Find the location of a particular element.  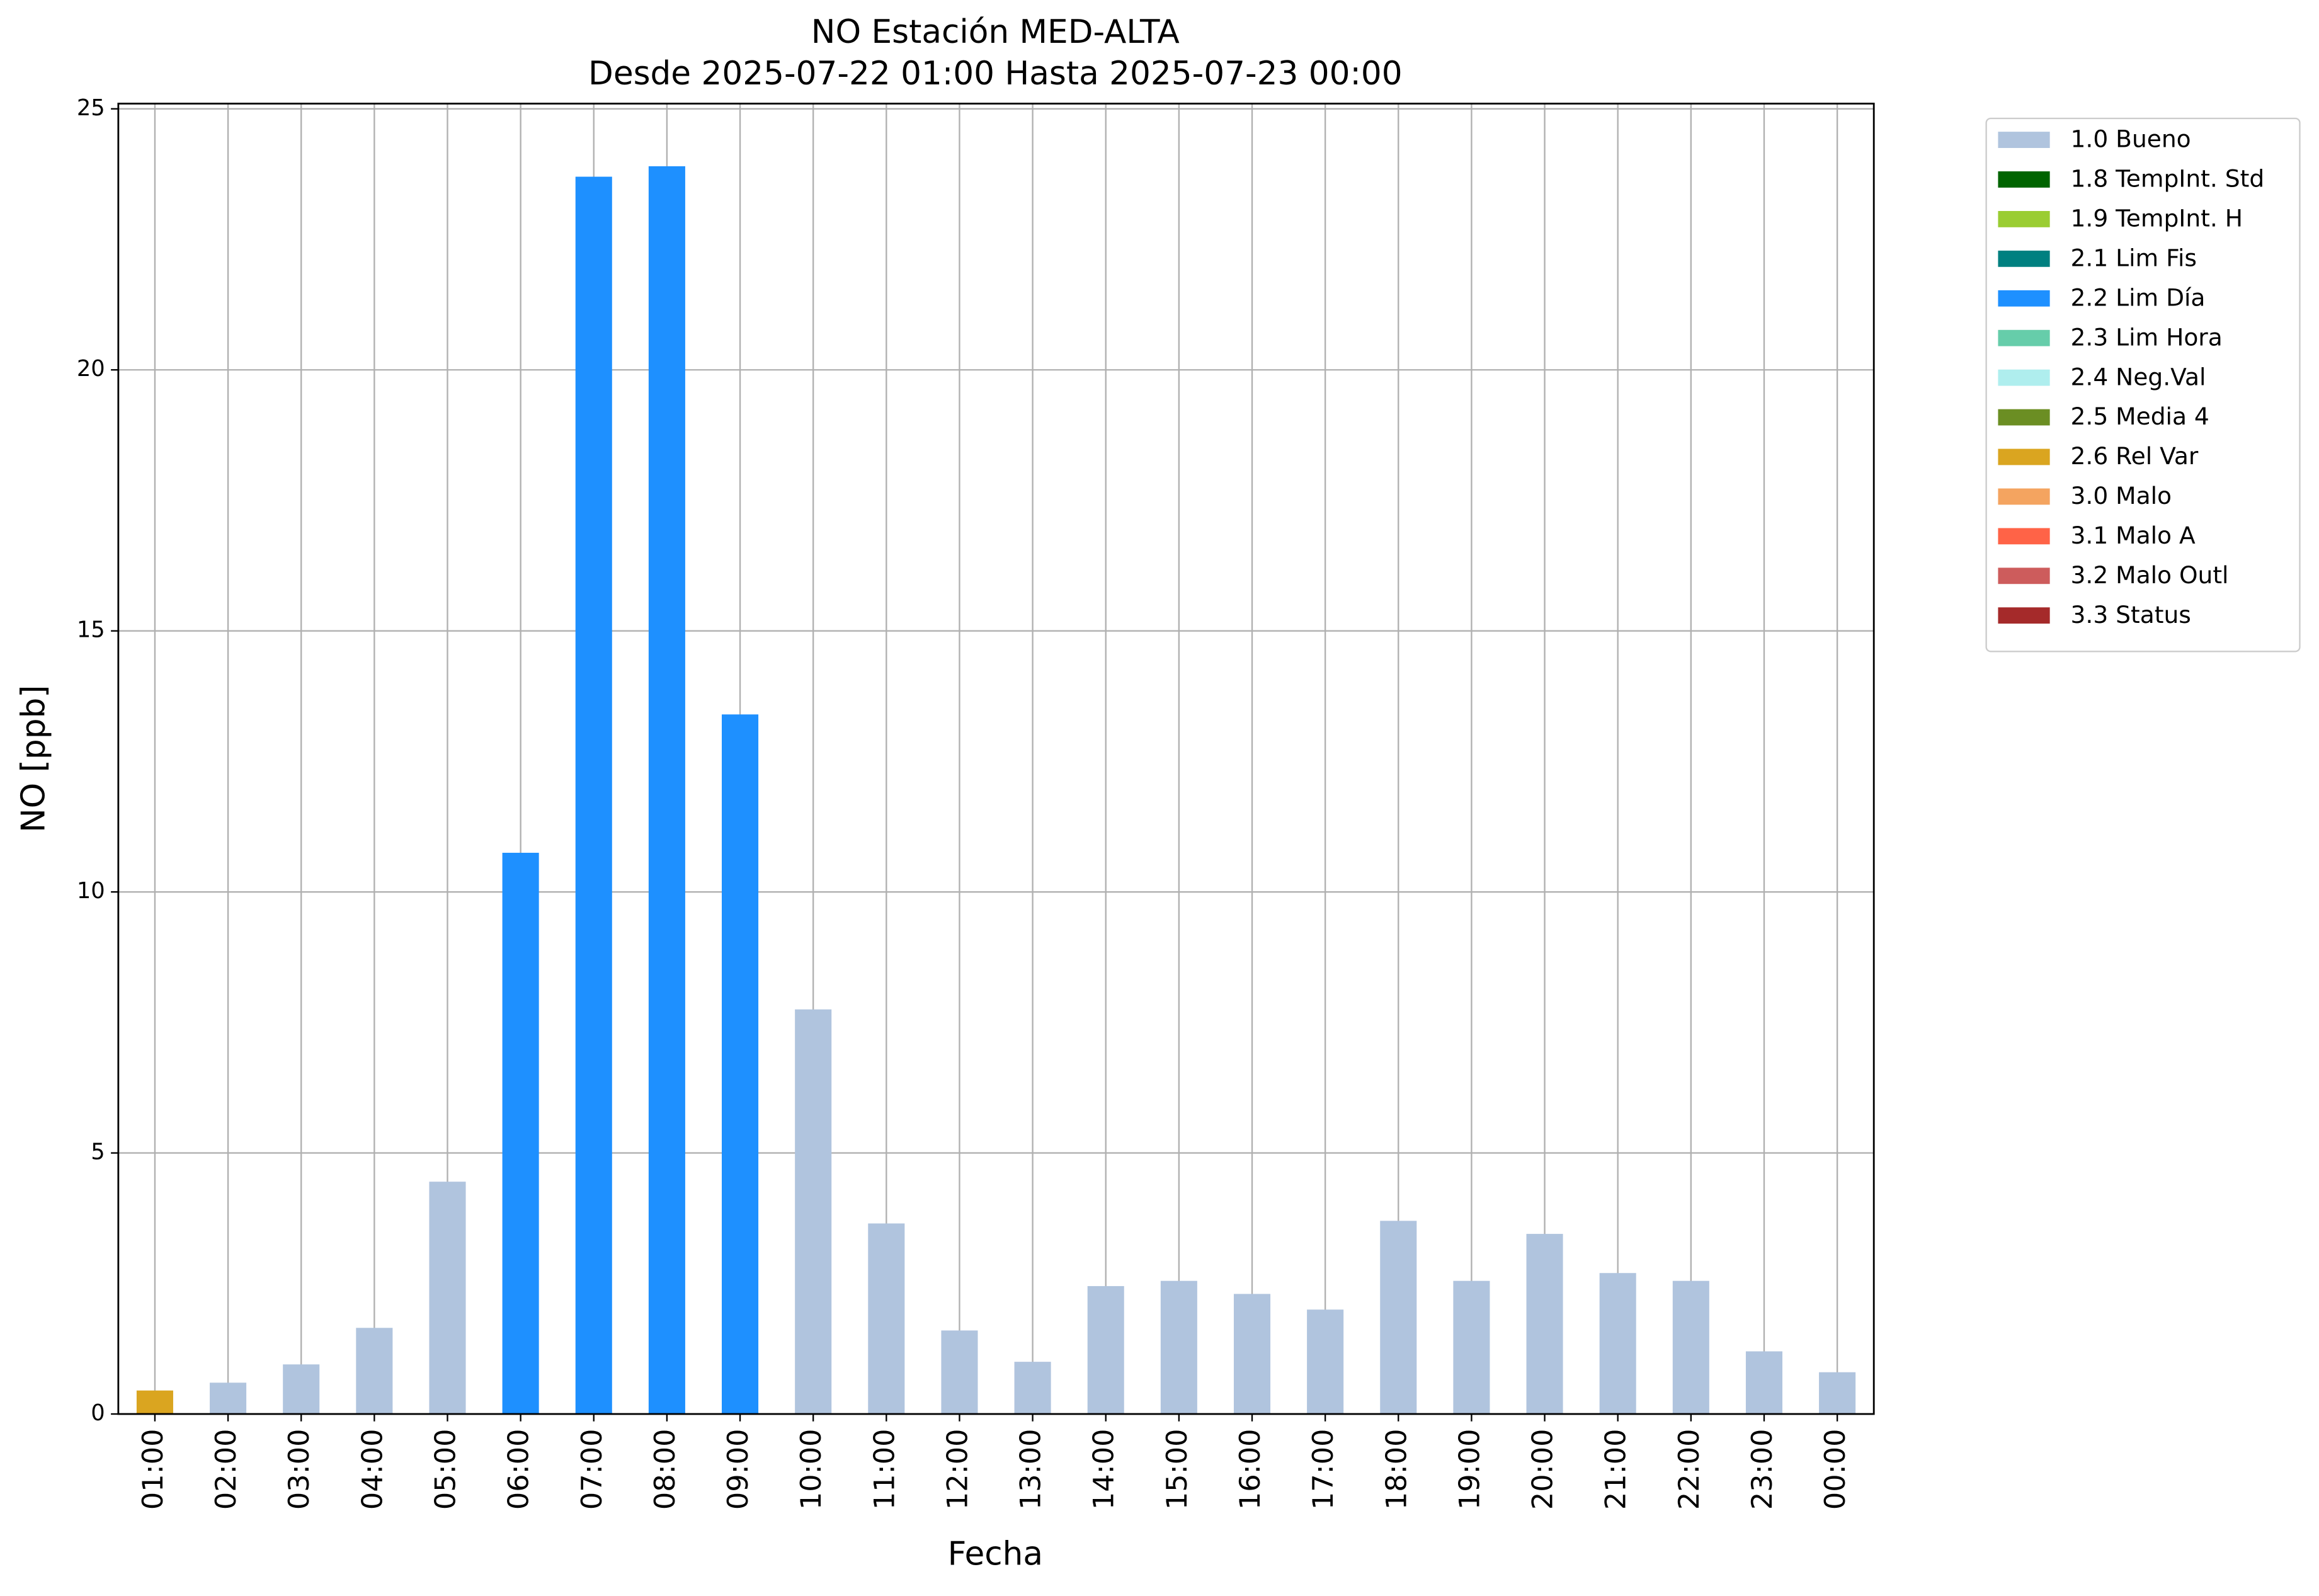

x-tick-label: 04:00 is located at coordinates (372, 1469).